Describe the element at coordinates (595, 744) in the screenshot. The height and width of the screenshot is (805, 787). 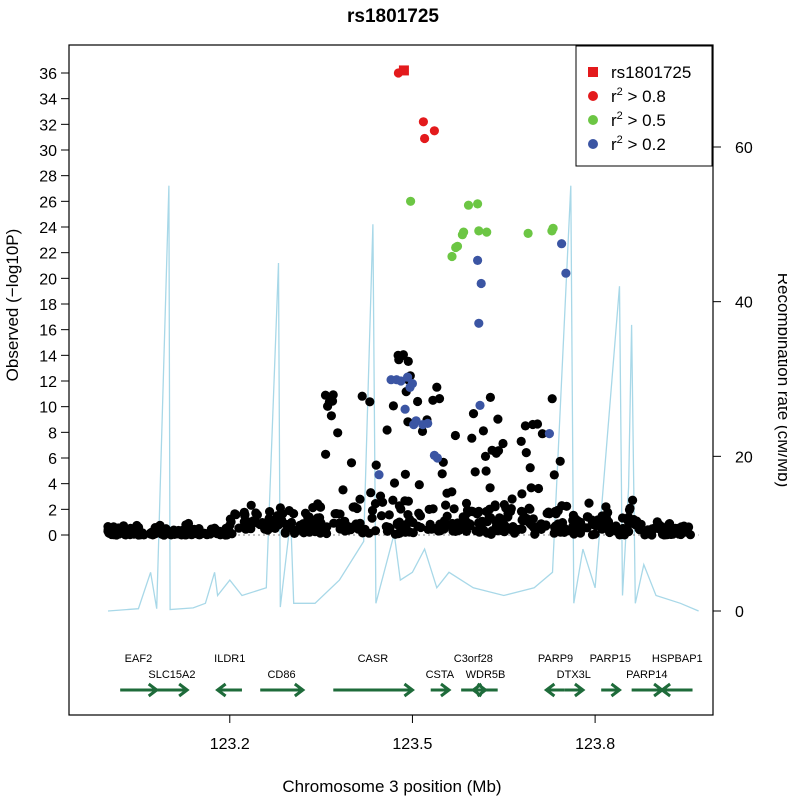
I see `x-tick-label: 123.8` at that location.